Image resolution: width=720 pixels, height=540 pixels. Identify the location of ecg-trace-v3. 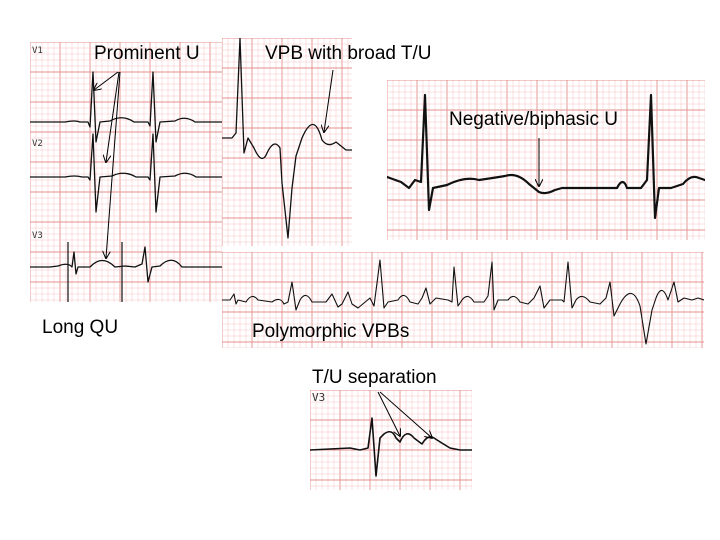
(126, 264).